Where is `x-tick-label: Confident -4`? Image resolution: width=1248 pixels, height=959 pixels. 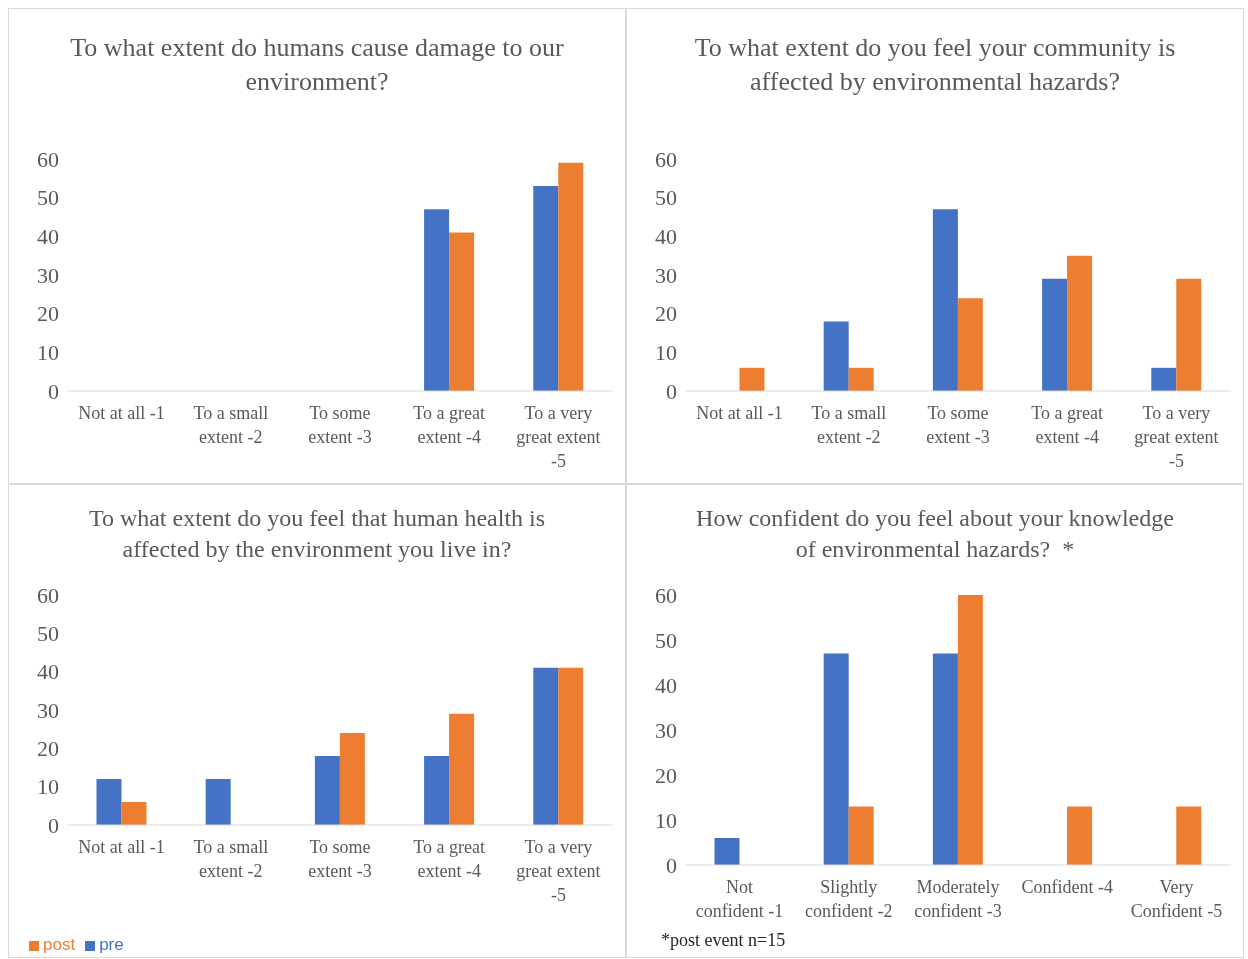
x-tick-label: Confident -4 is located at coordinates (1067, 887).